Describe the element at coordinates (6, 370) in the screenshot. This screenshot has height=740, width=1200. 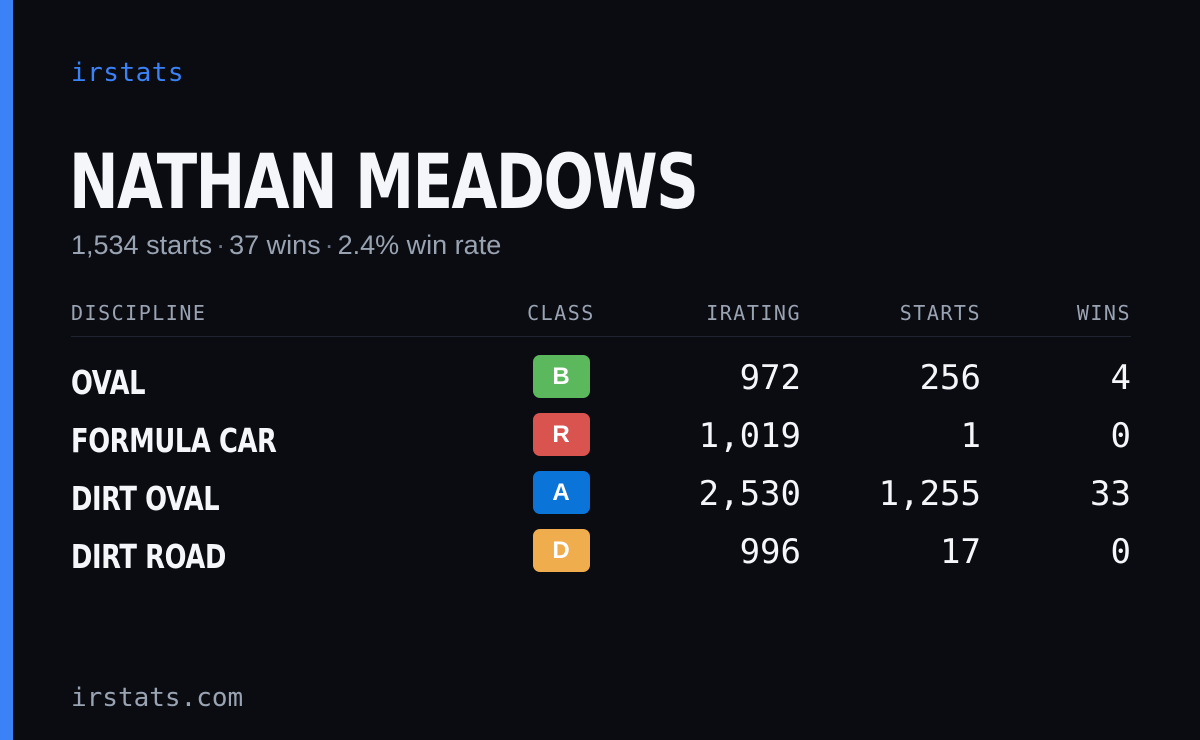
I see `accent-bar` at that location.